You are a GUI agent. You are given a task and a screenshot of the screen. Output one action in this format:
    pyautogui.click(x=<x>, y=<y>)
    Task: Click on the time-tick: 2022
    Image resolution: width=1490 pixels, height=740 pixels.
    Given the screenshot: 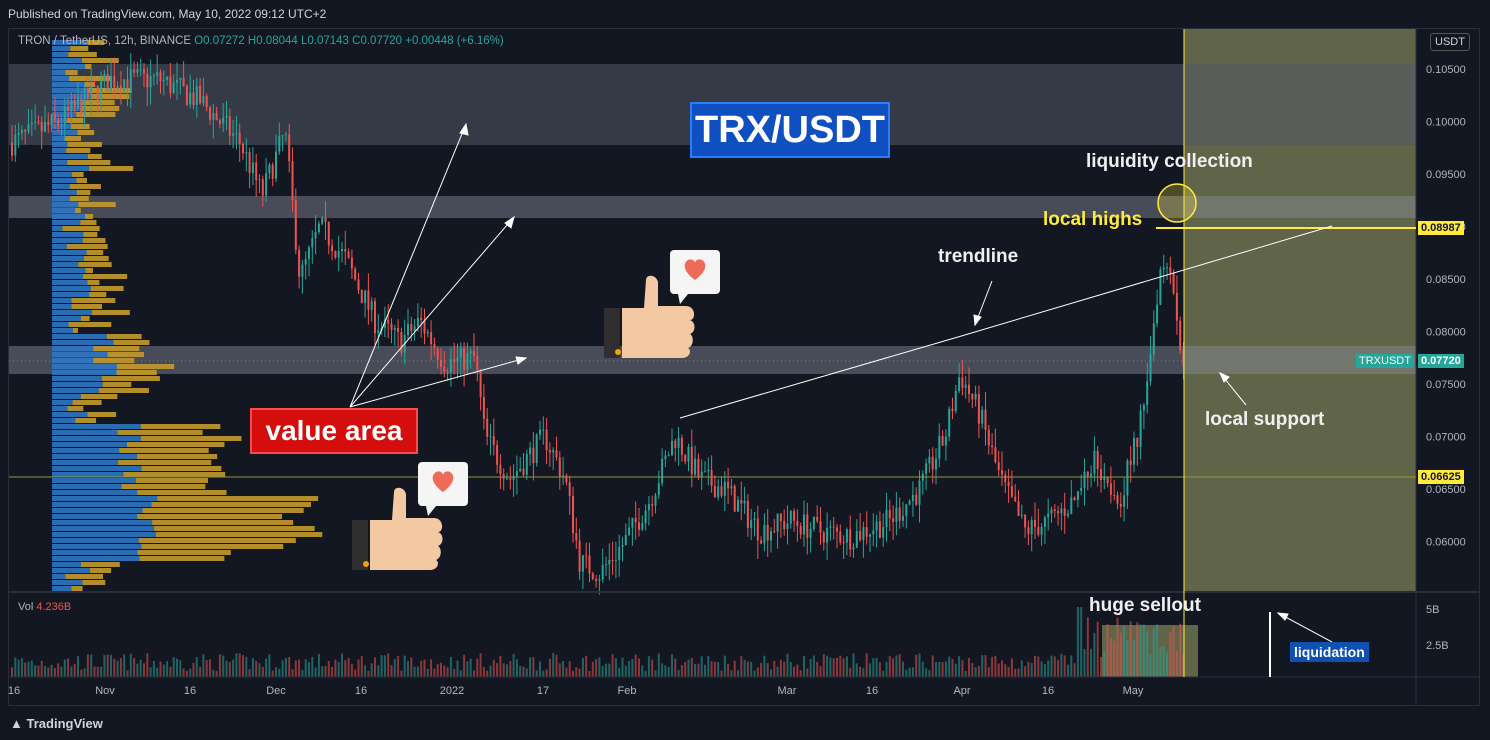 What is the action you would take?
    pyautogui.click(x=452, y=691)
    